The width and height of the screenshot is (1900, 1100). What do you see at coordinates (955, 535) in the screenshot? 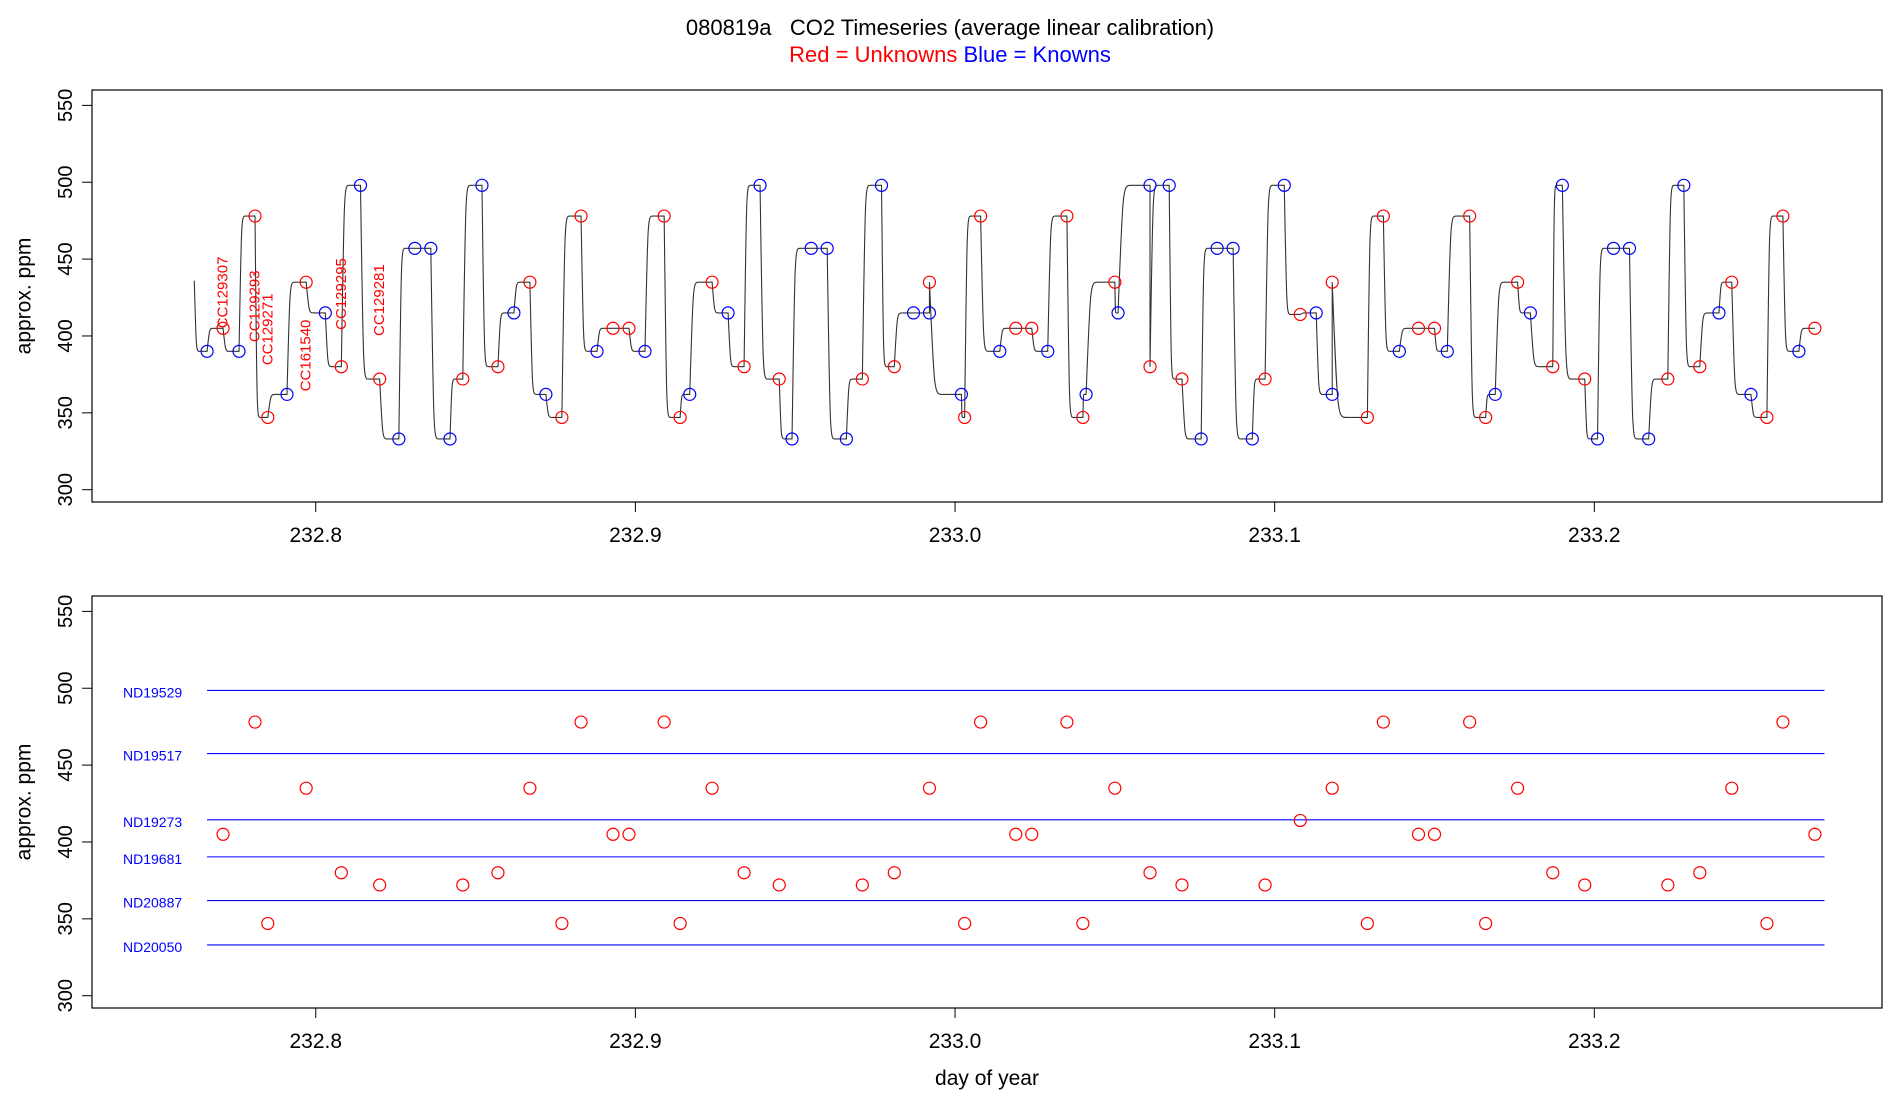
I see `top-x-tick-label: 233.0` at bounding box center [955, 535].